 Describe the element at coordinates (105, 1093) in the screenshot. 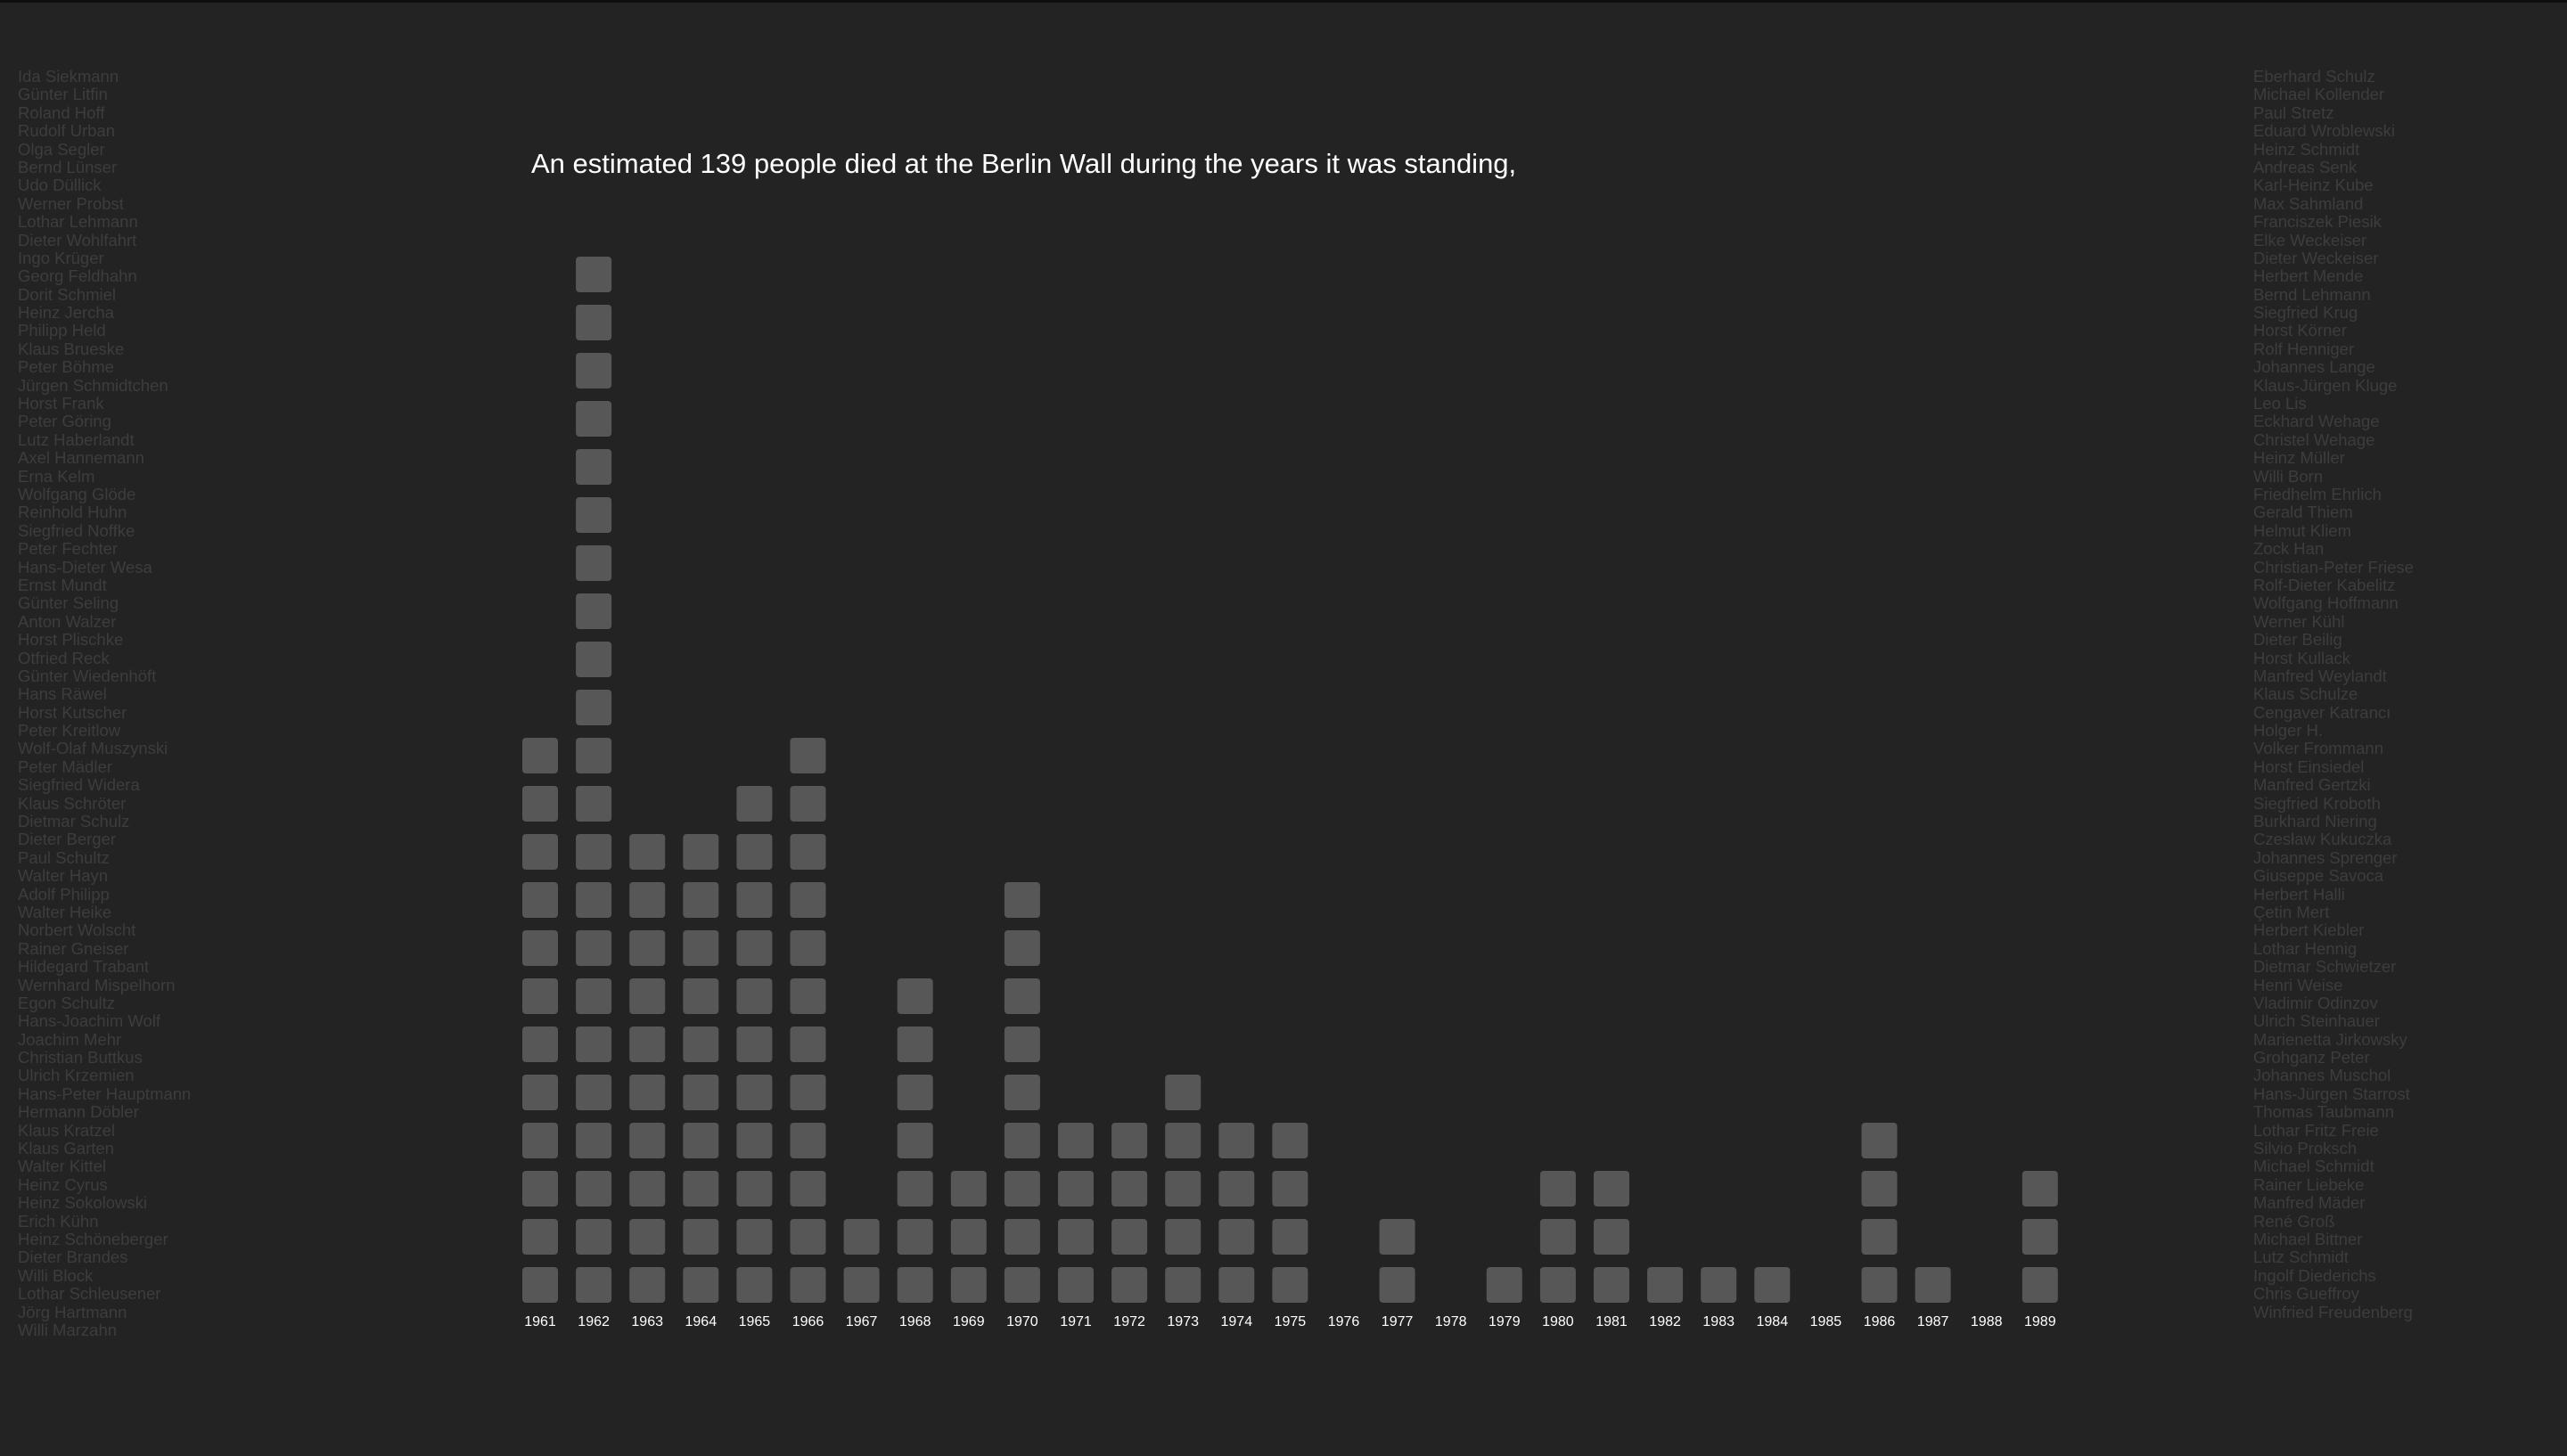

I see `victim-name: Hans-Peter Hauptmann` at that location.